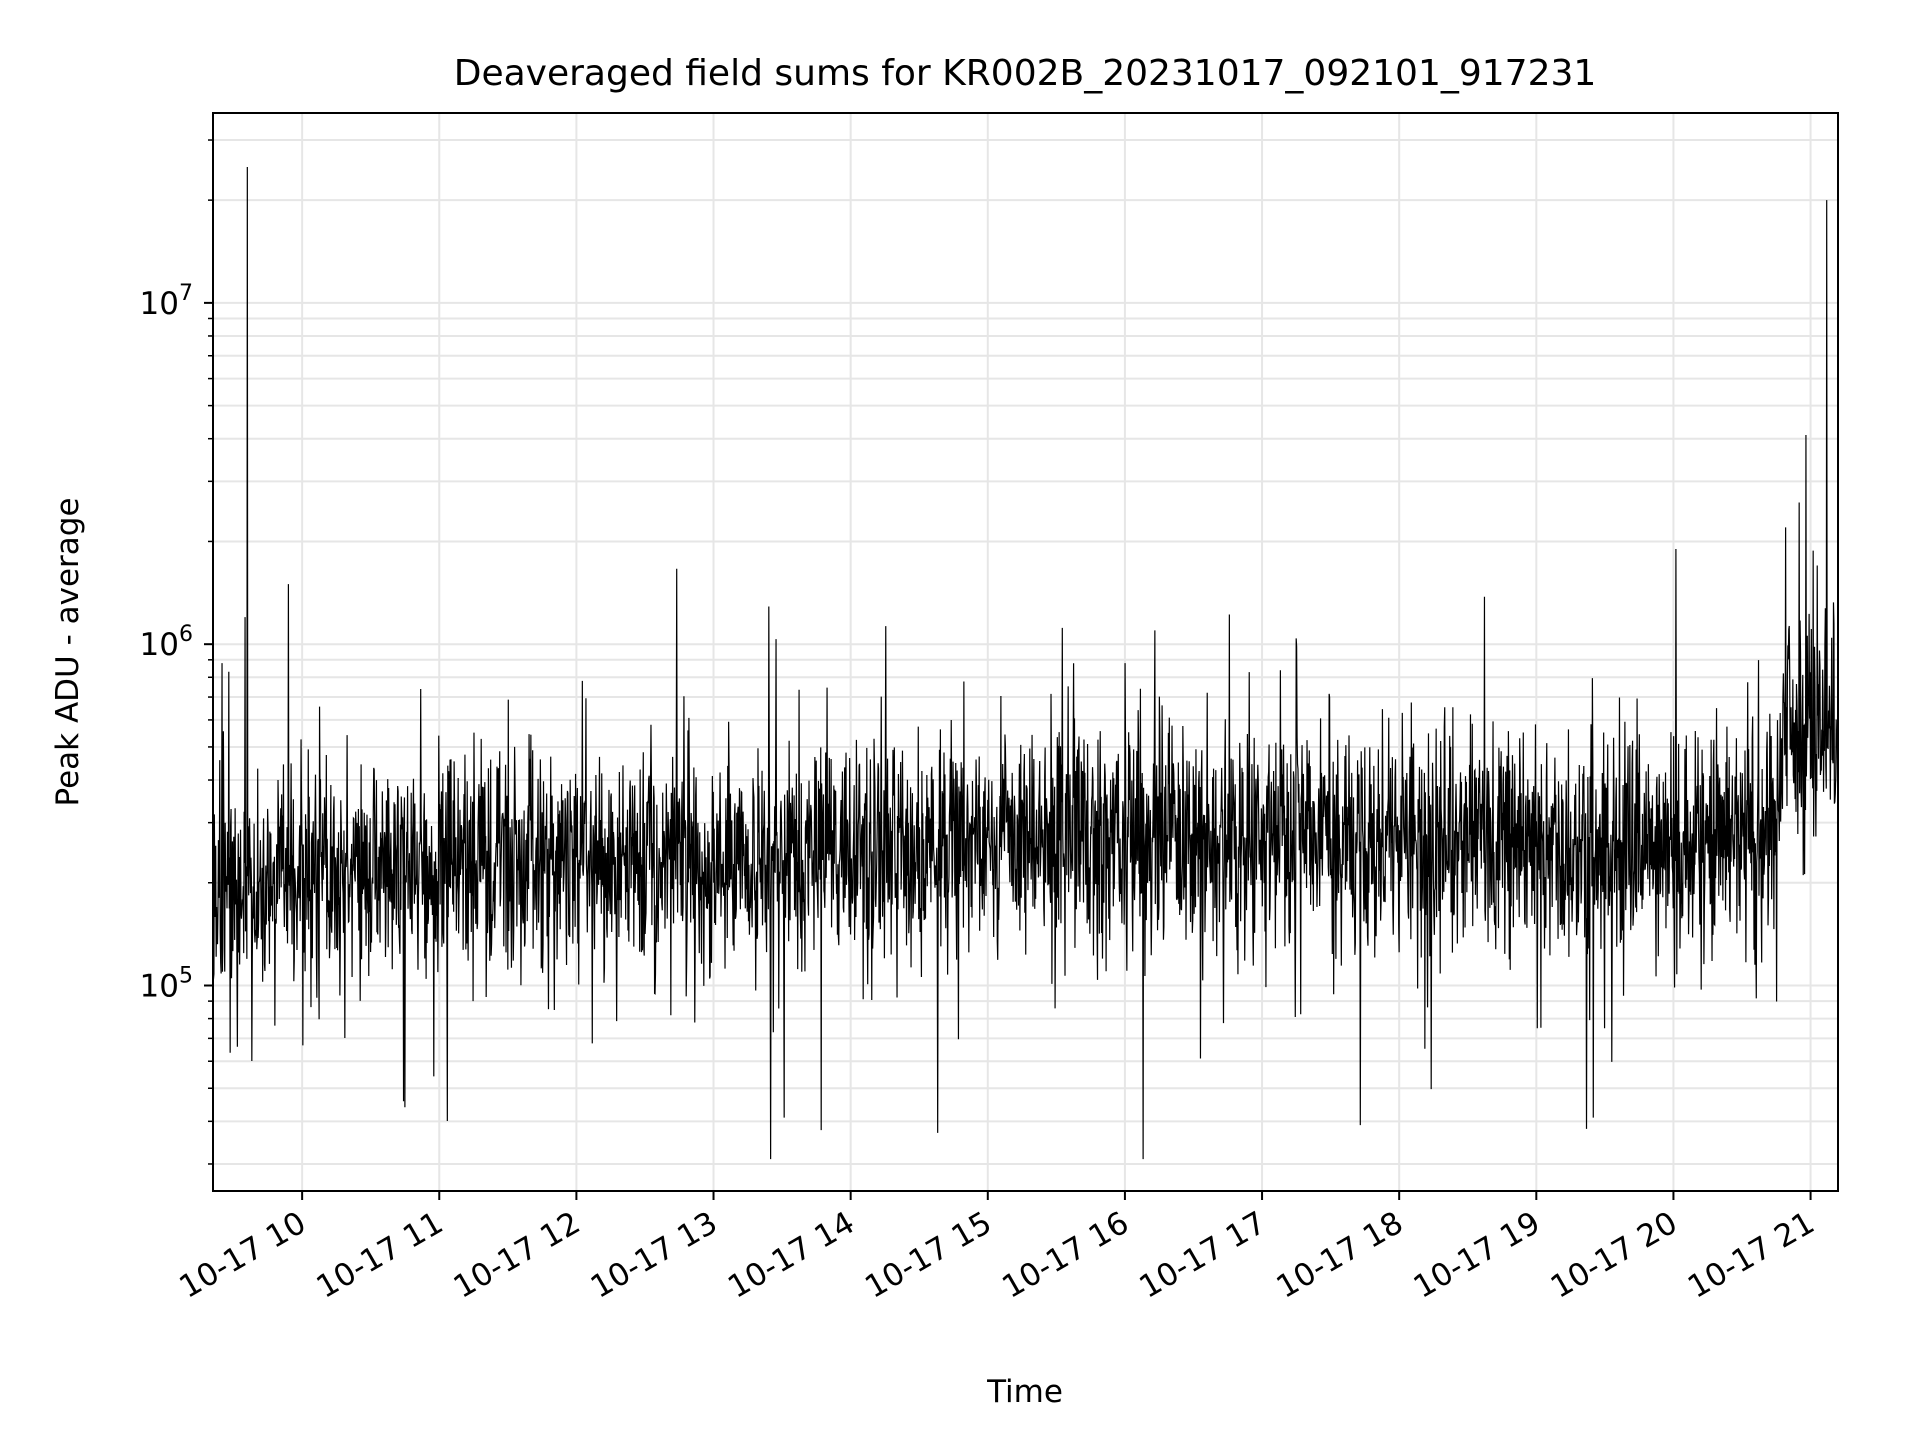 This screenshot has height=1440, width=1920. I want to click on y-tick-label: 10⁵, so click(166, 984).